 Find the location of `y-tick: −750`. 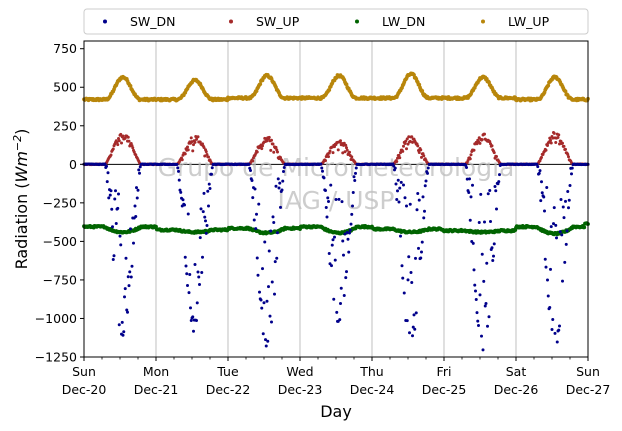

y-tick: −750 is located at coordinates (63, 279).